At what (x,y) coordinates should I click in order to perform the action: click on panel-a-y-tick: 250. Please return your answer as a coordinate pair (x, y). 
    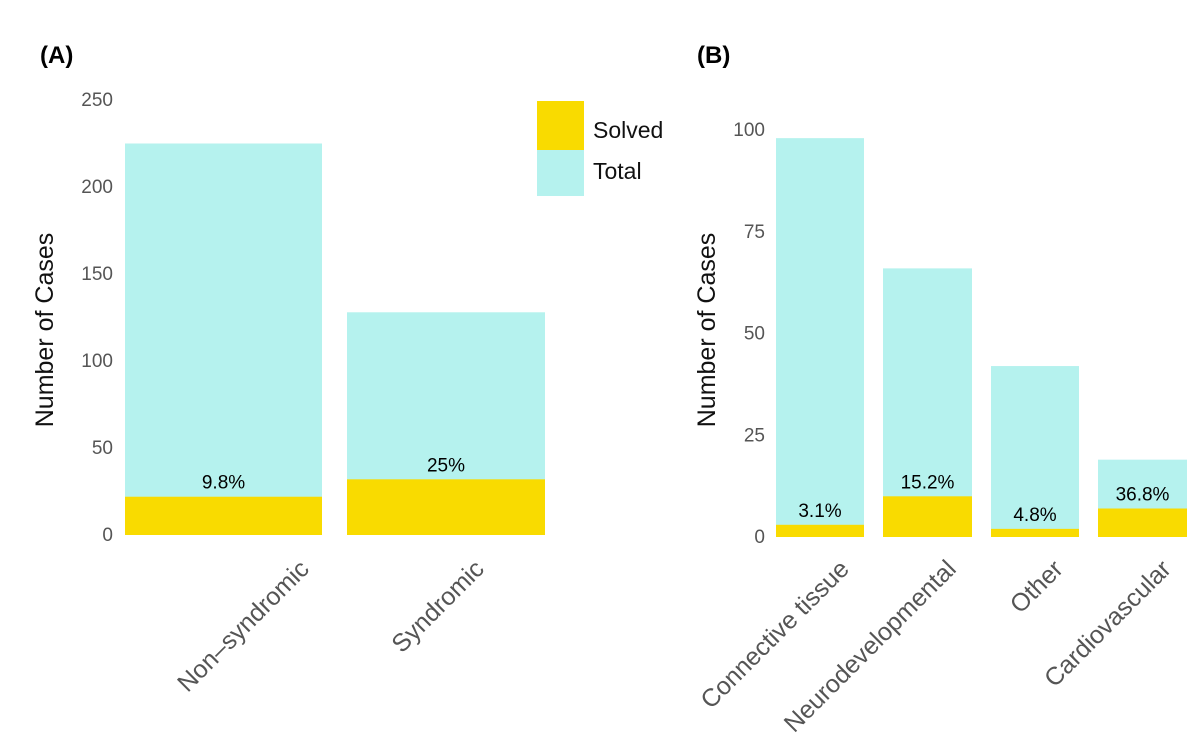
    Looking at the image, I should click on (97, 100).